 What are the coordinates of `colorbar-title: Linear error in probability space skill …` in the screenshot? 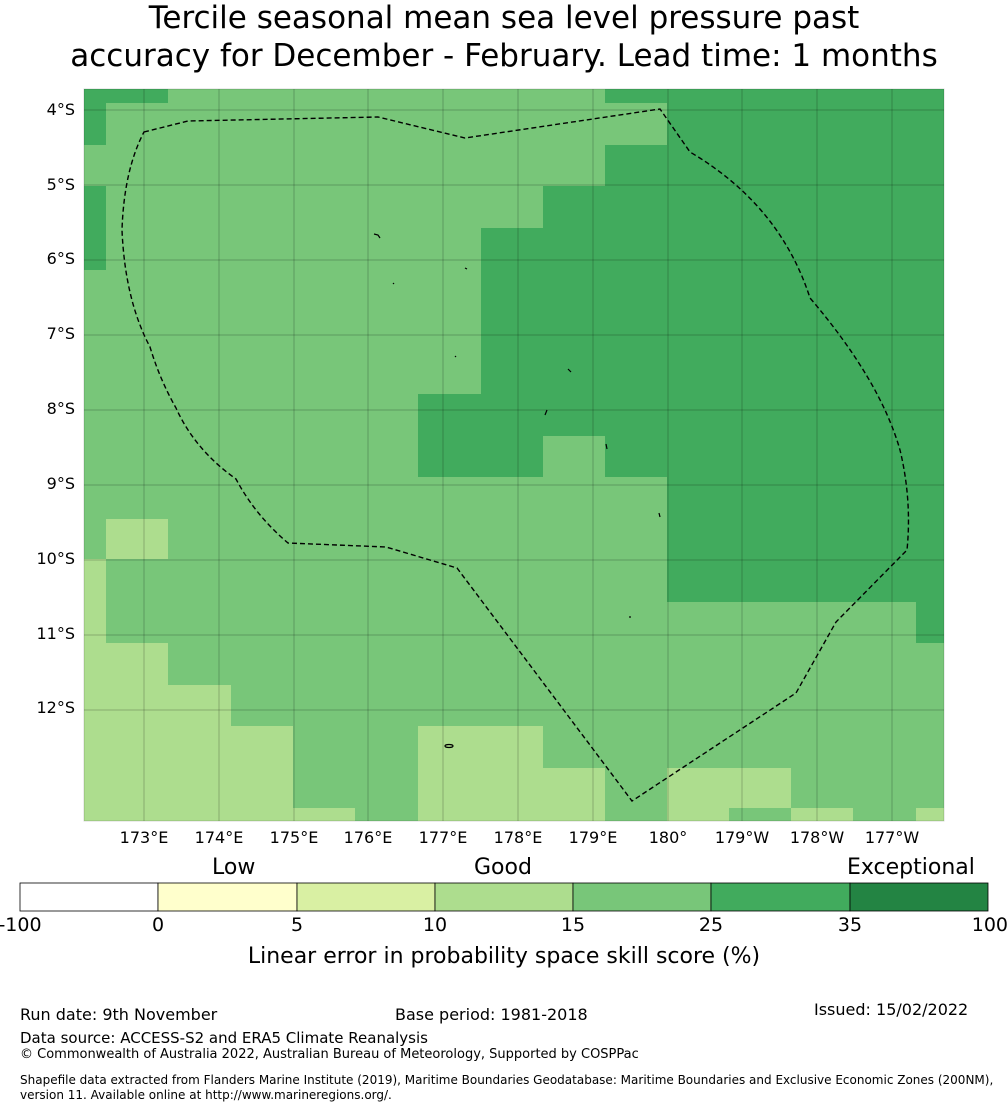 It's located at (504, 956).